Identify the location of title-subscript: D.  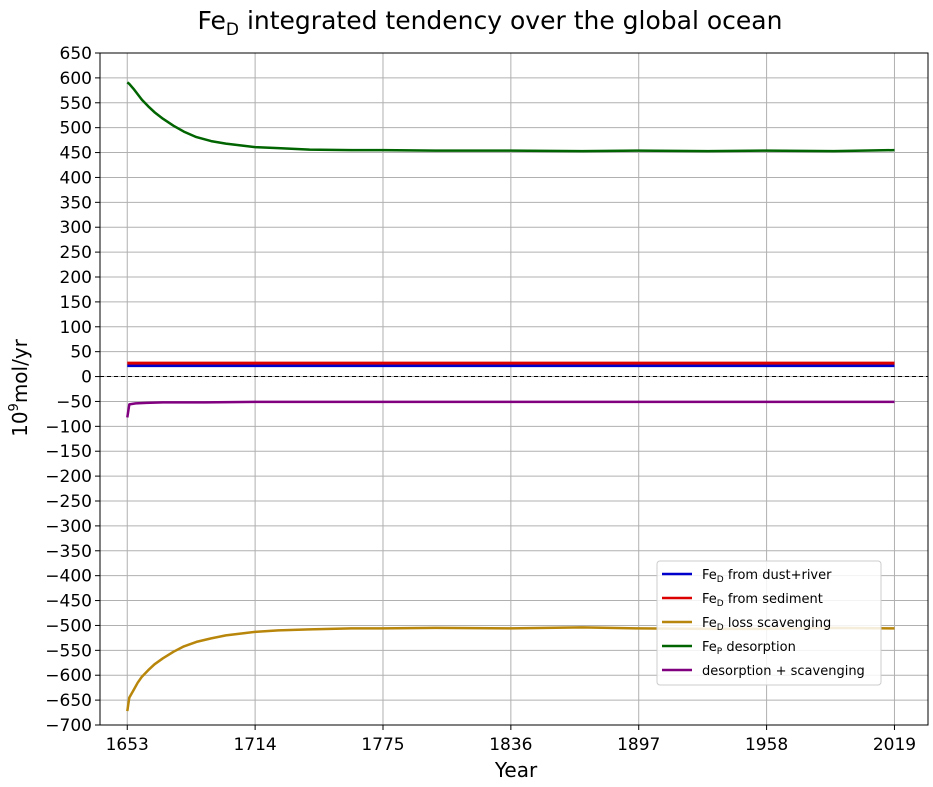
(232, 30).